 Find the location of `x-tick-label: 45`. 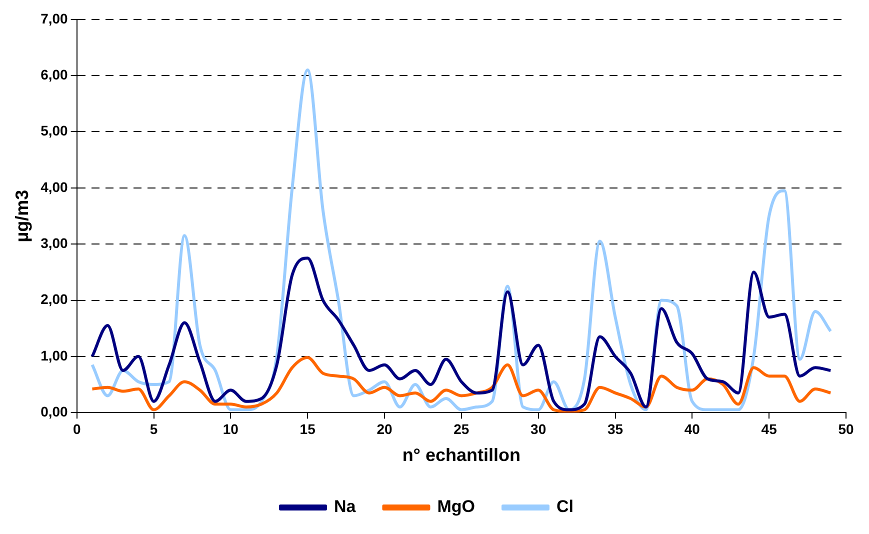

x-tick-label: 45 is located at coordinates (769, 428).